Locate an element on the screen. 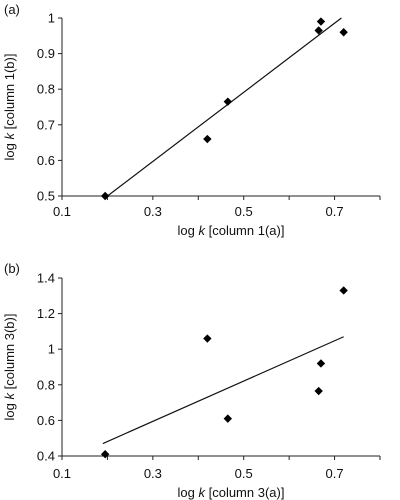 The image size is (400, 500). chart-b-y-tick-label: 0.8 is located at coordinates (46, 384).